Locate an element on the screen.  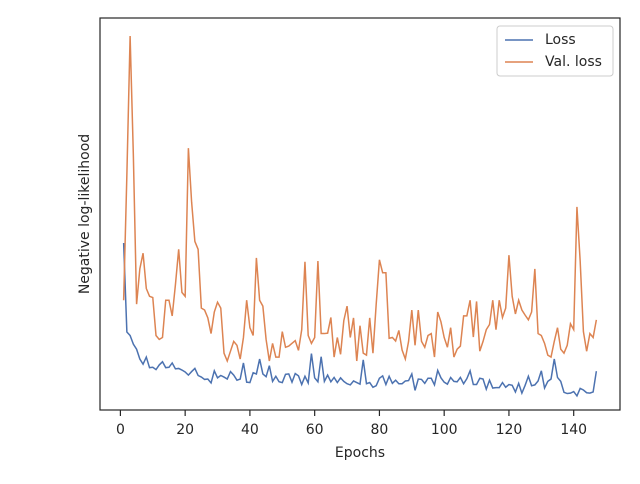
legend-box is located at coordinates (555, 51).